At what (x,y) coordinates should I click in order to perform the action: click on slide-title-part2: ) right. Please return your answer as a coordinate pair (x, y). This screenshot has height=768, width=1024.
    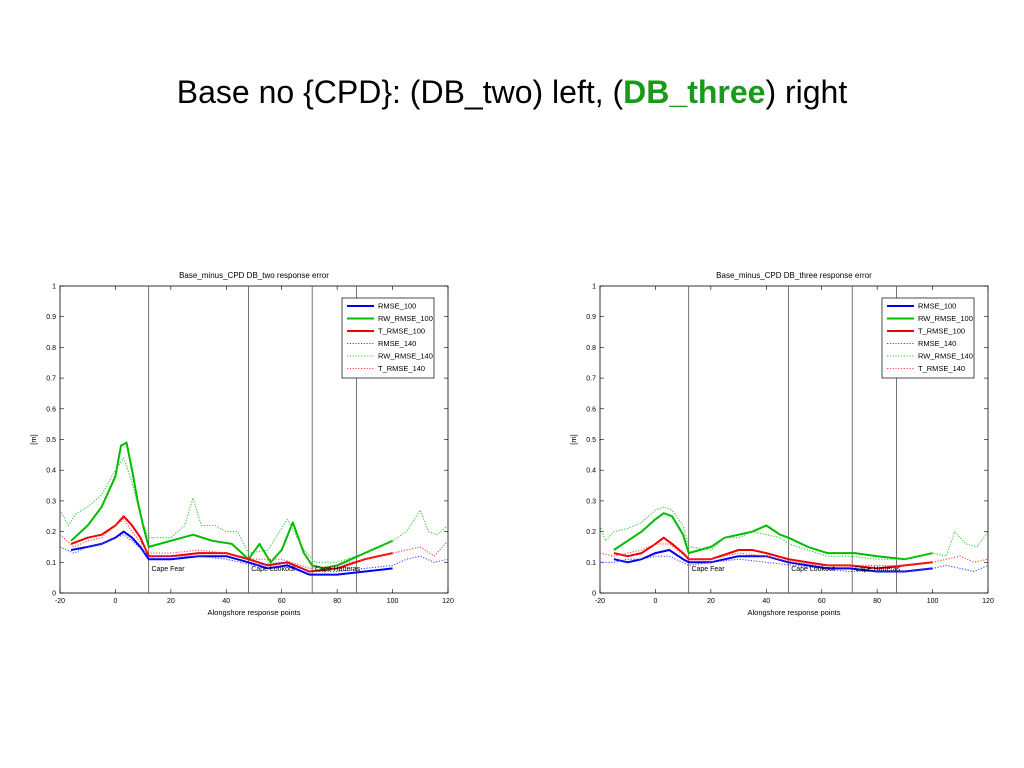
    Looking at the image, I should click on (806, 92).